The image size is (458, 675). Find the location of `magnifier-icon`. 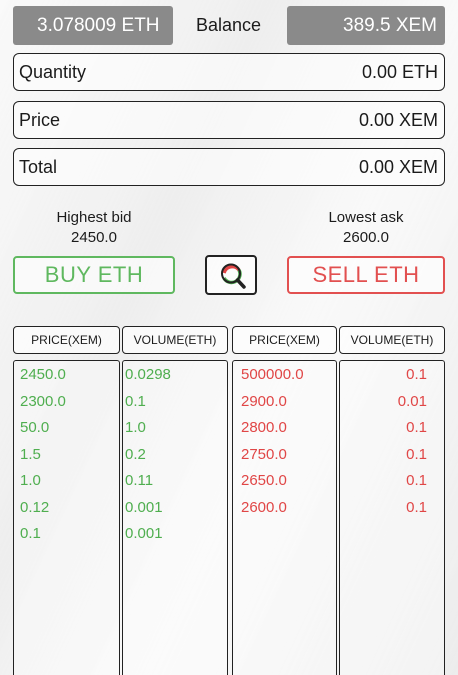

magnifier-icon is located at coordinates (233, 276).